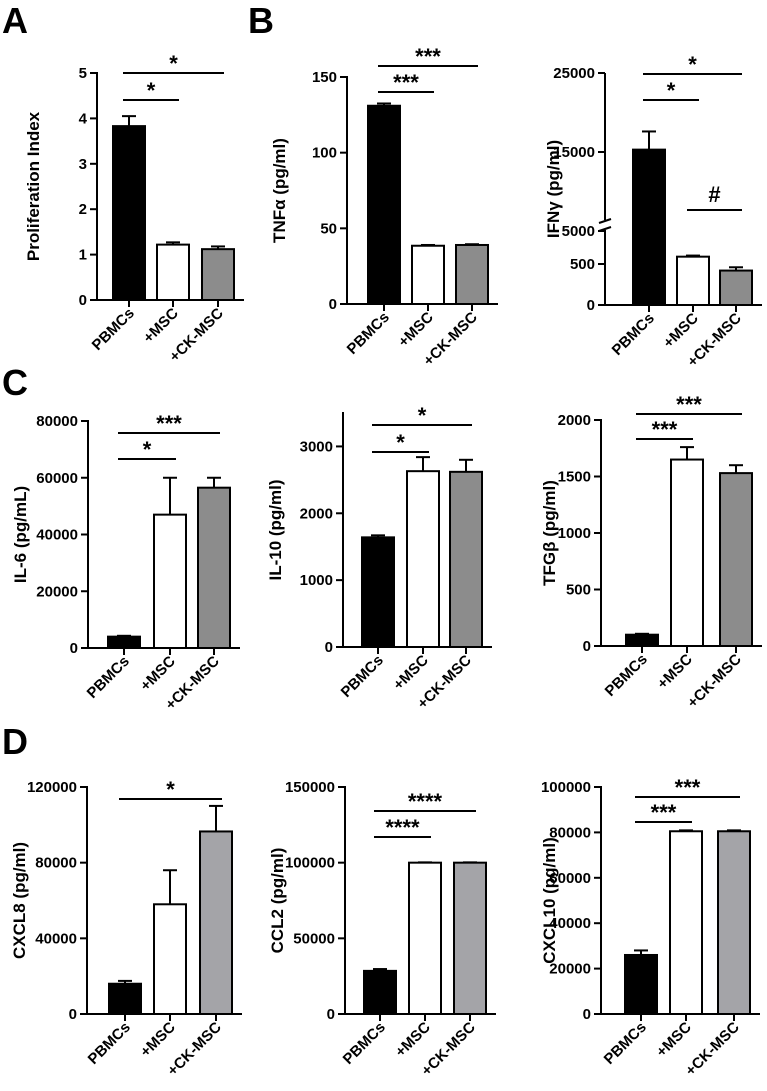 The width and height of the screenshot is (767, 1091). What do you see at coordinates (324, 153) in the screenshot?
I see `y-tick-label: 100` at bounding box center [324, 153].